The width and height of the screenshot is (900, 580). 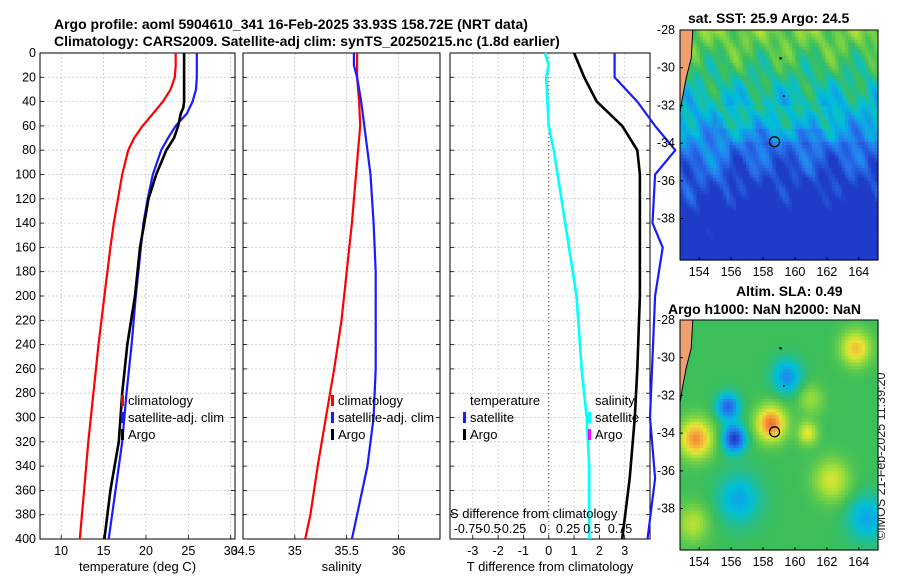 What do you see at coordinates (666, 433) in the screenshot?
I see `sla-map-ytick-label: -34` at bounding box center [666, 433].